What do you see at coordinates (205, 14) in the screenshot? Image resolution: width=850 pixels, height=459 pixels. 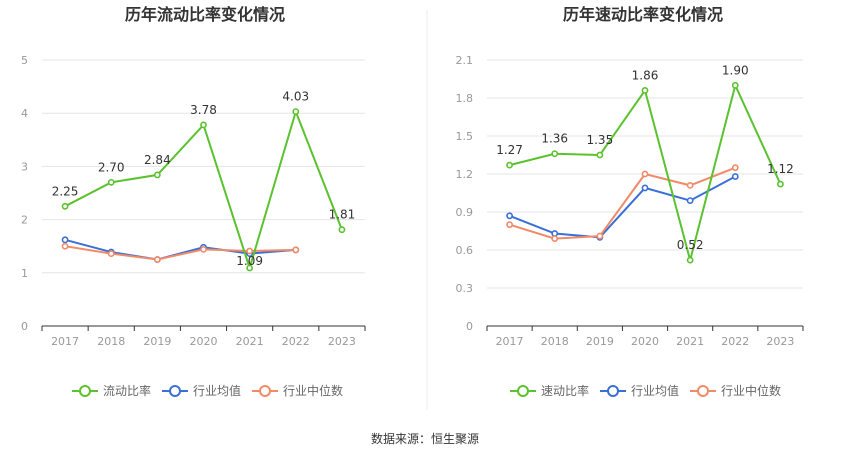 I see `chart-title: 历年流动比率变化情况` at bounding box center [205, 14].